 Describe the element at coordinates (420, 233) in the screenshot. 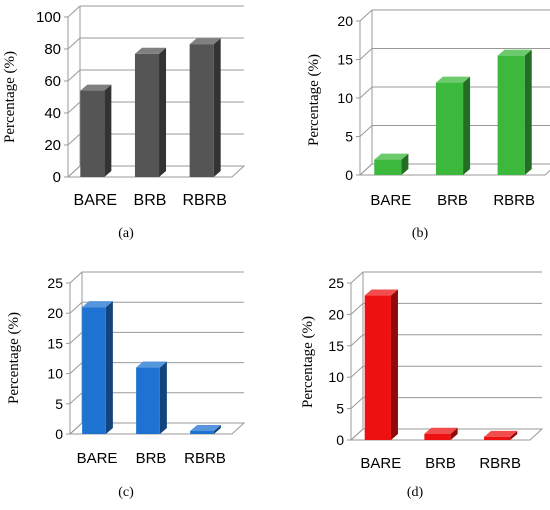

I see `panel-caption: (b)` at that location.